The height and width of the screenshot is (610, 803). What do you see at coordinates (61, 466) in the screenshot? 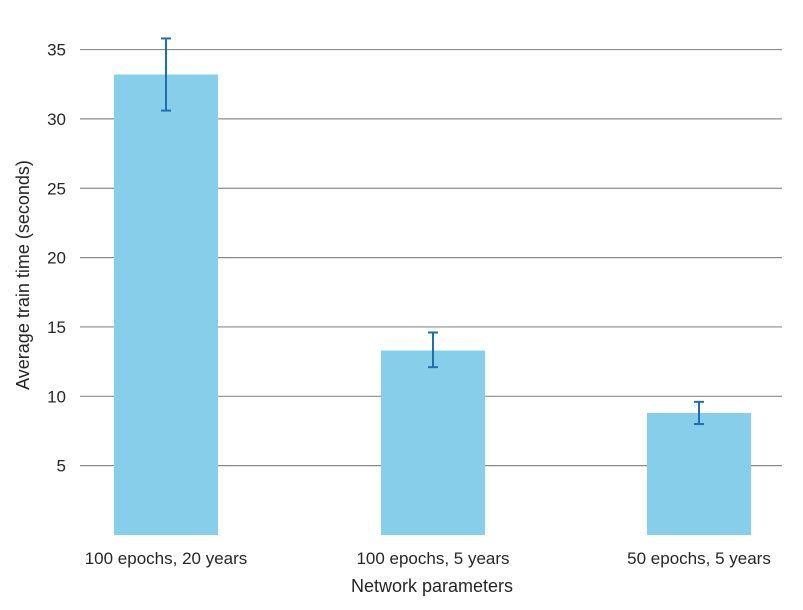
I see `y-tick-label: 5` at bounding box center [61, 466].